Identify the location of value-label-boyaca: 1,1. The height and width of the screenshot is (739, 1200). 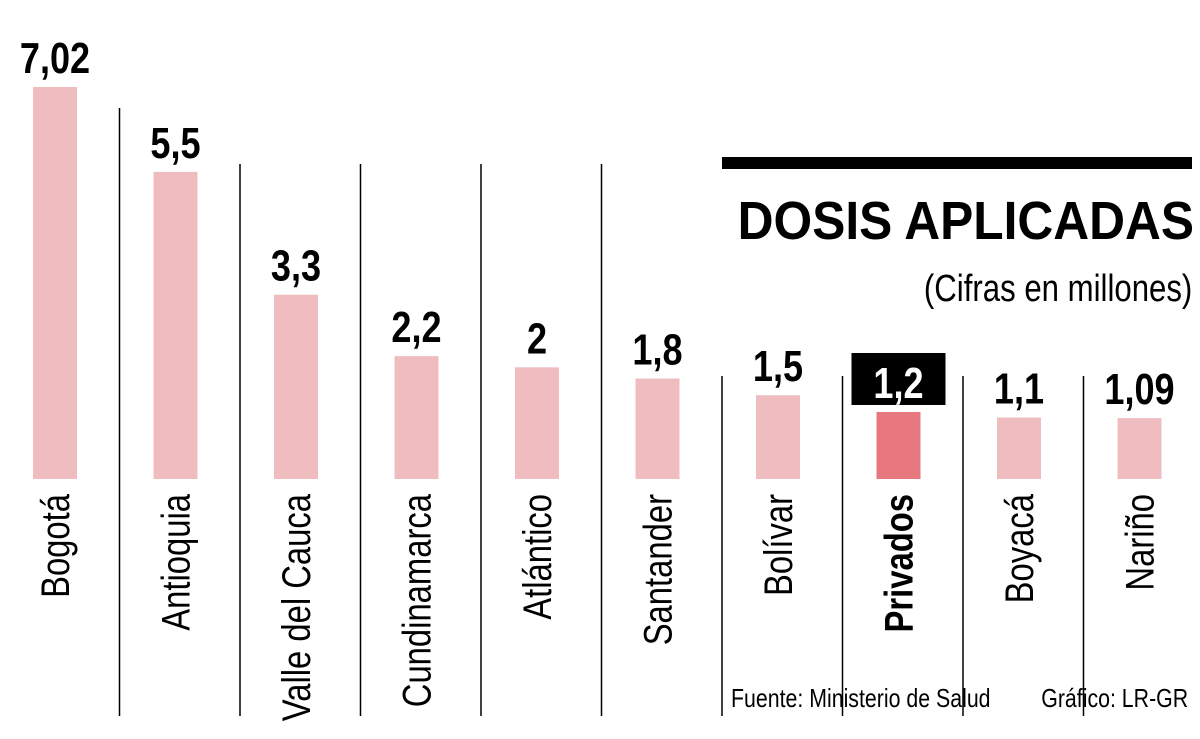
(1019, 388).